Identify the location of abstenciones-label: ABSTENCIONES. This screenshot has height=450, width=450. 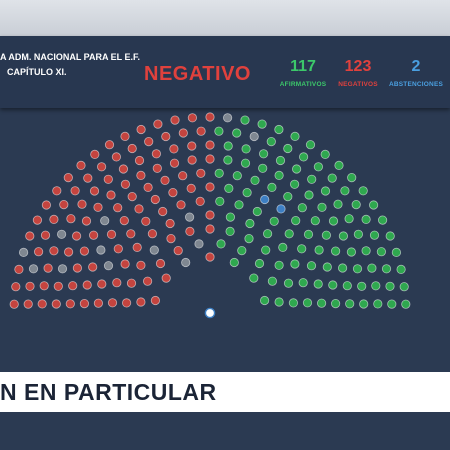
(416, 84).